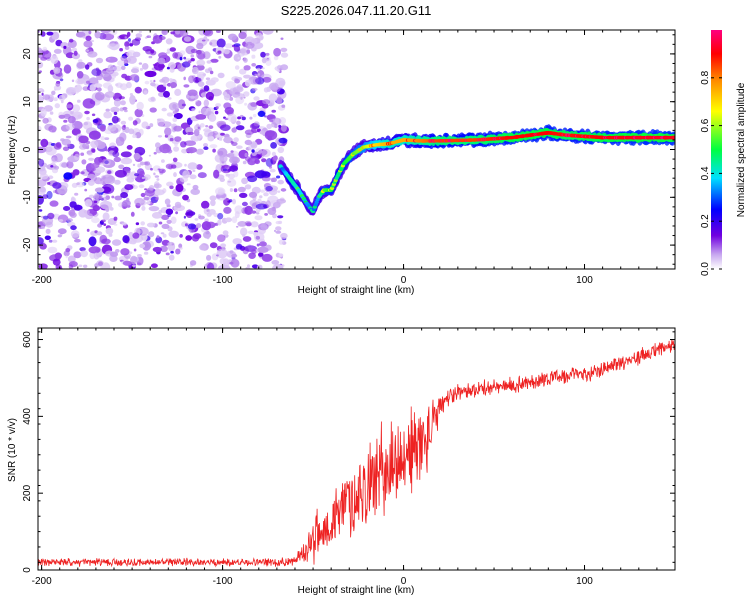 Image resolution: width=750 pixels, height=600 pixels. I want to click on colorbar-tick-label: 0.2, so click(705, 221).